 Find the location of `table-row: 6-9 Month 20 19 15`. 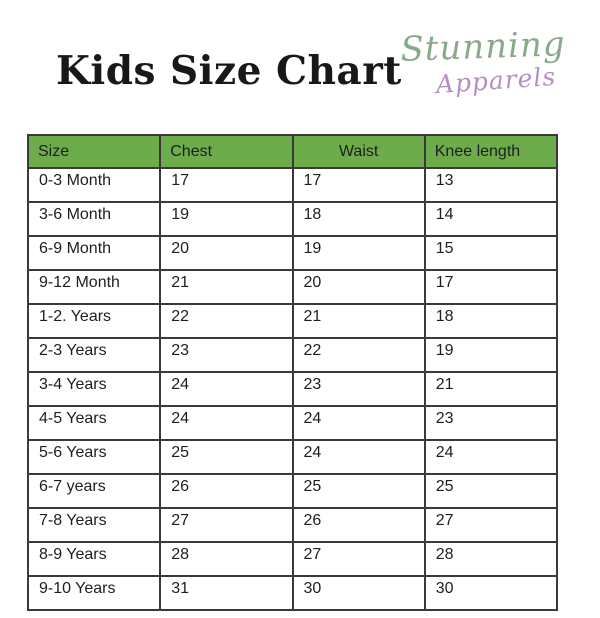

table-row: 6-9 Month 20 19 15 is located at coordinates (292, 253).